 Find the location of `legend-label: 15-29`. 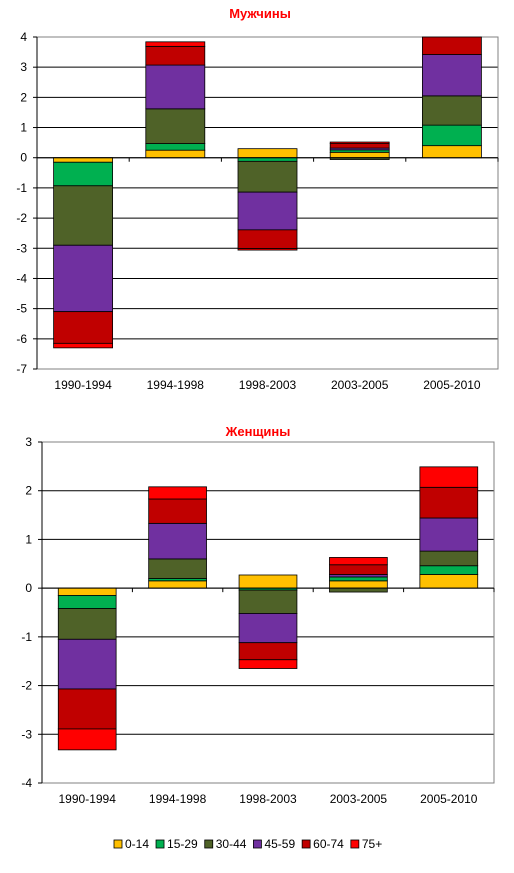

legend-label: 15-29 is located at coordinates (182, 844).